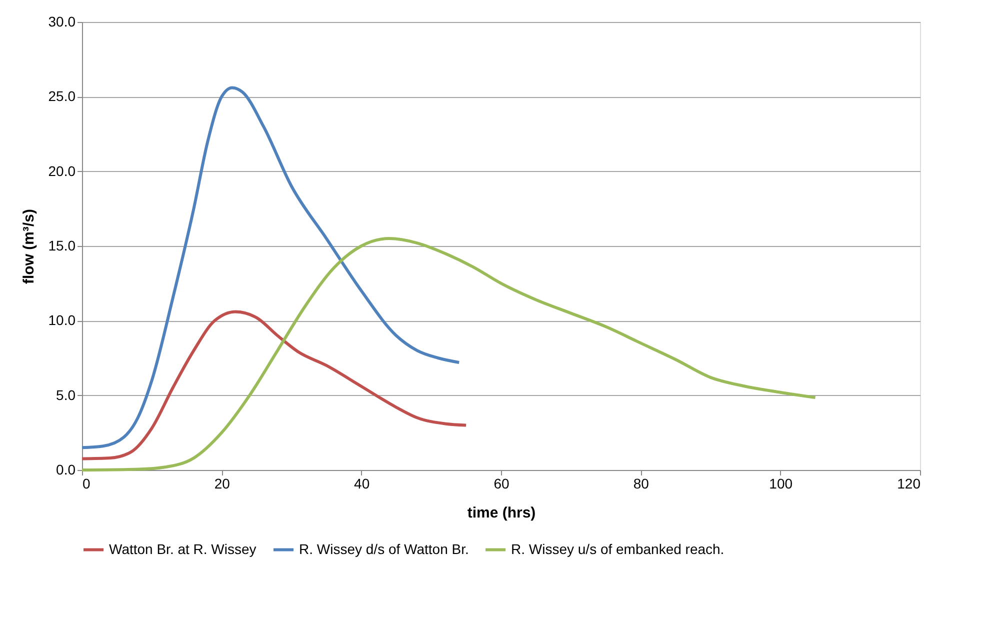  Describe the element at coordinates (909, 484) in the screenshot. I see `x-tick-label: 120` at that location.